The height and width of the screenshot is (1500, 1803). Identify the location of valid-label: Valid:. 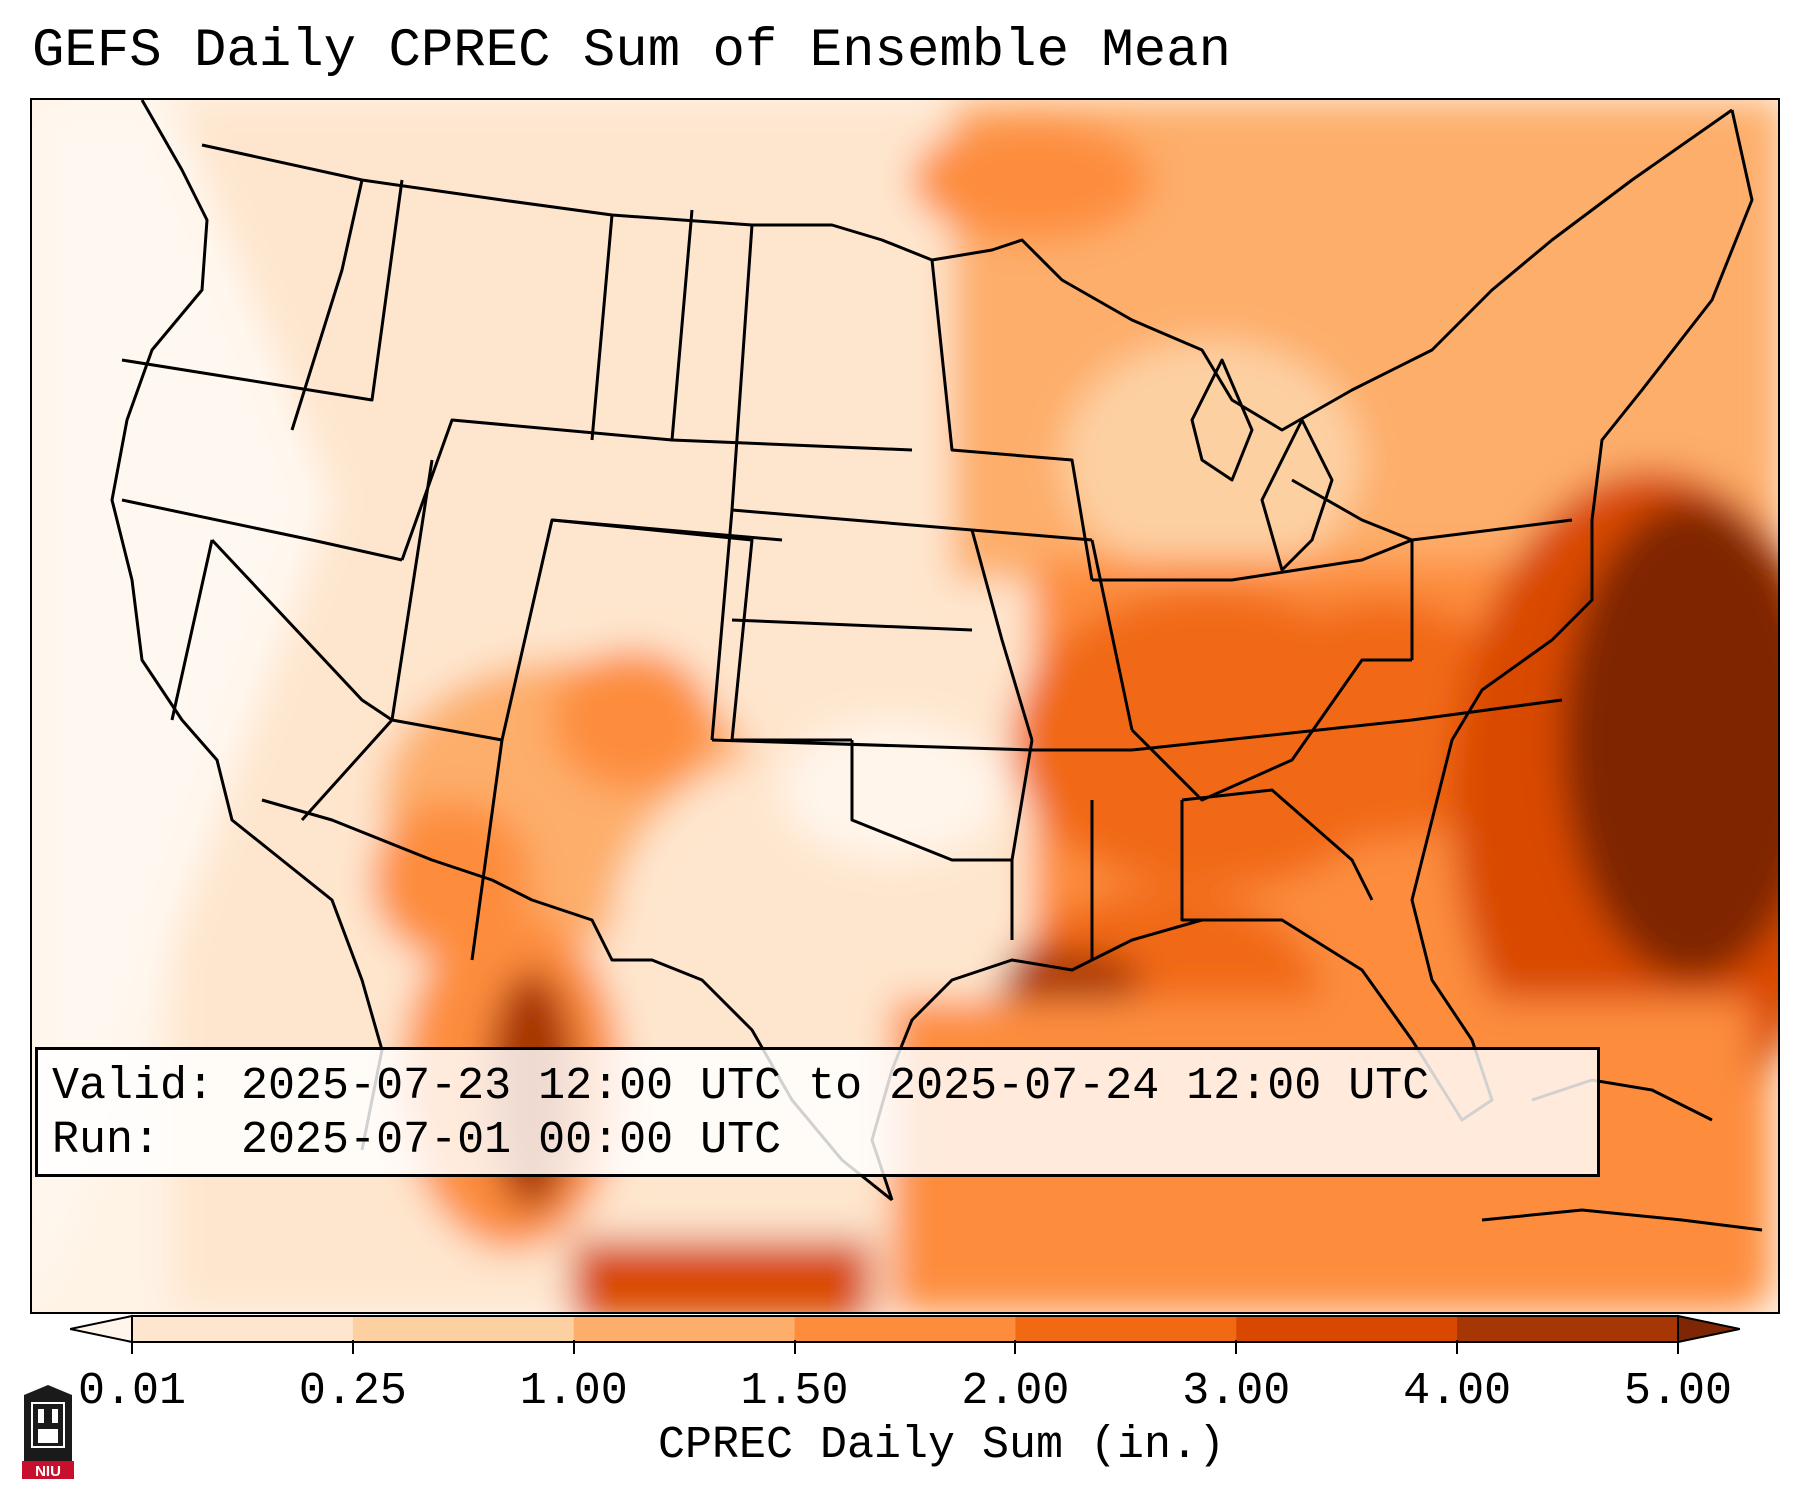
(133, 1086).